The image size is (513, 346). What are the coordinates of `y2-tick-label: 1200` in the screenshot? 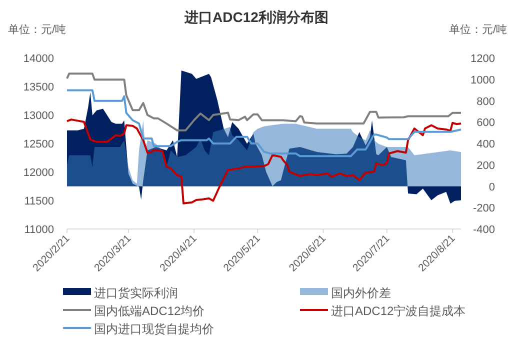 It's located at (482, 59).